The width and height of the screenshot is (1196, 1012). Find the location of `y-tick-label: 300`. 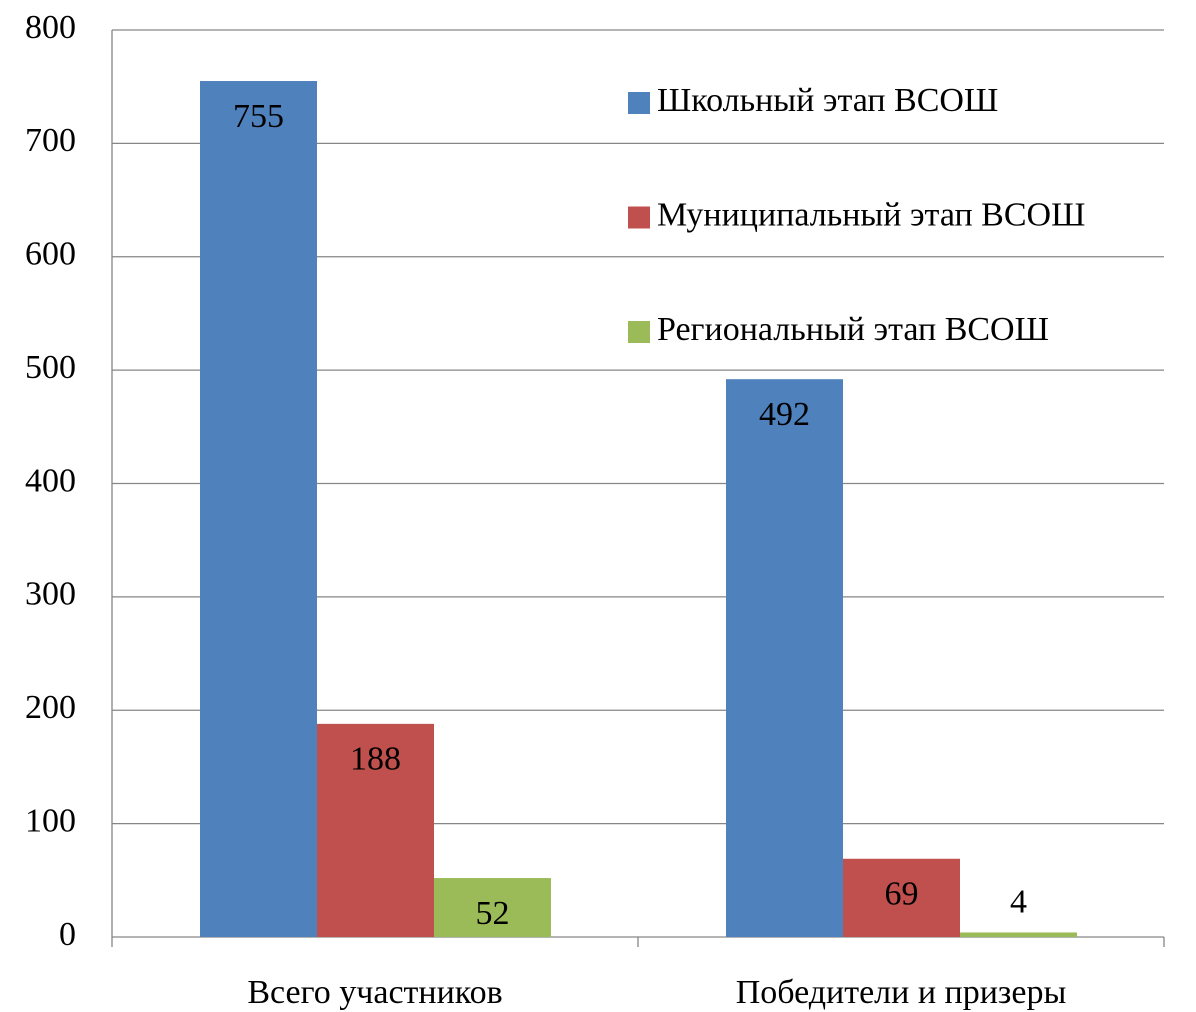

y-tick-label: 300 is located at coordinates (50, 594).